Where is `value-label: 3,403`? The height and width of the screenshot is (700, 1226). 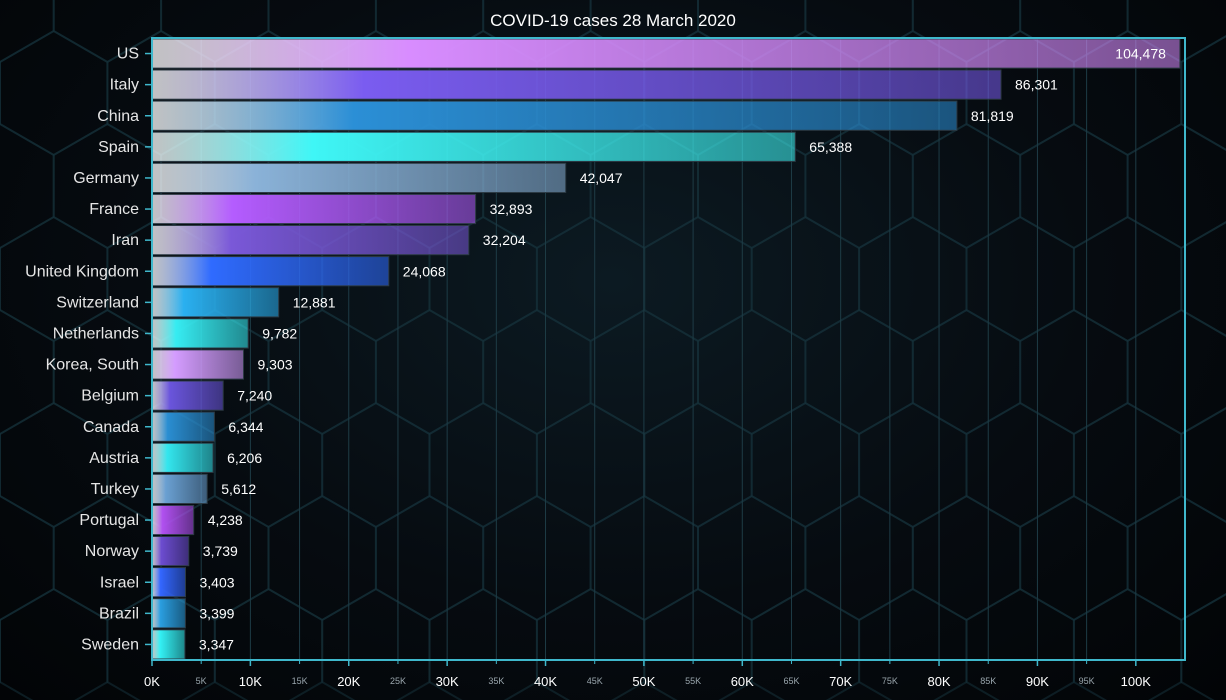
value-label: 3,403 is located at coordinates (217, 582).